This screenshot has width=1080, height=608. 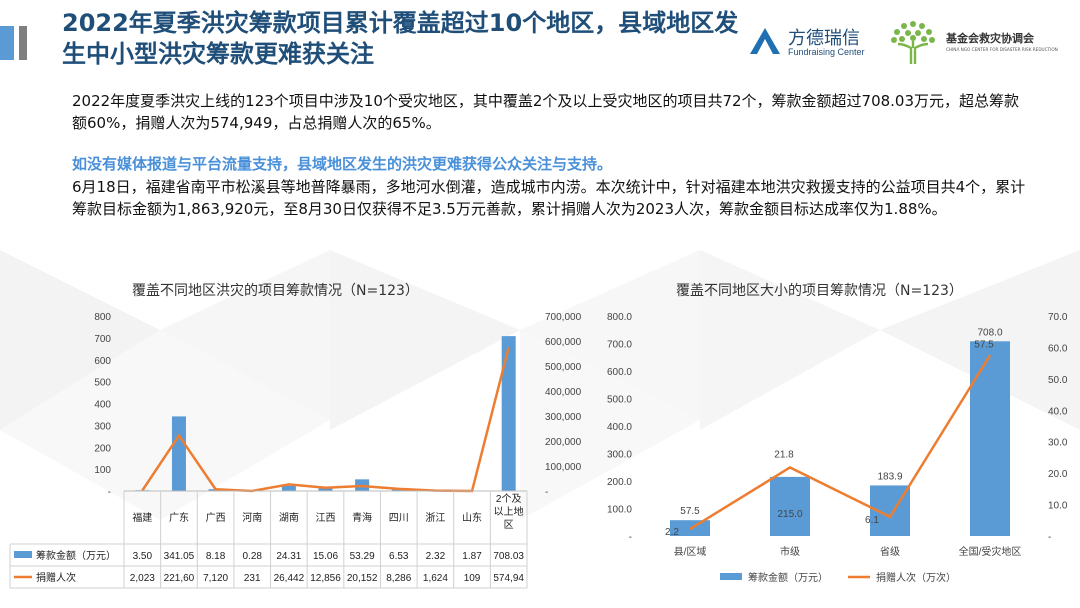 I want to click on chart1-table-value: 7,120, so click(x=215, y=578).